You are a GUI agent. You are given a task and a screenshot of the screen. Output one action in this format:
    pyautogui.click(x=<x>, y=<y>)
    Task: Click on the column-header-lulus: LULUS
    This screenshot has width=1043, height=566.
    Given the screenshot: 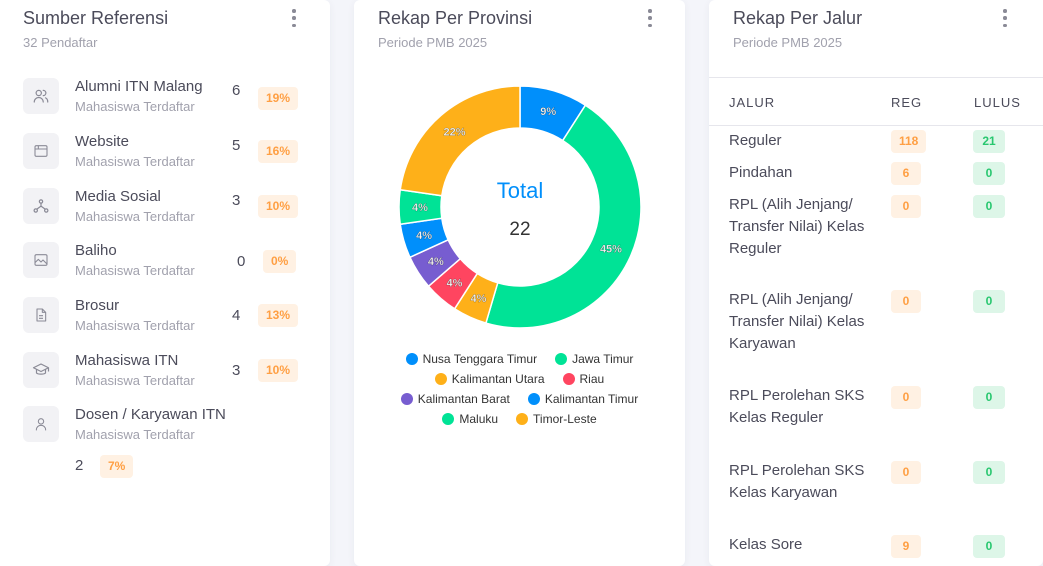 What is the action you would take?
    pyautogui.click(x=997, y=102)
    